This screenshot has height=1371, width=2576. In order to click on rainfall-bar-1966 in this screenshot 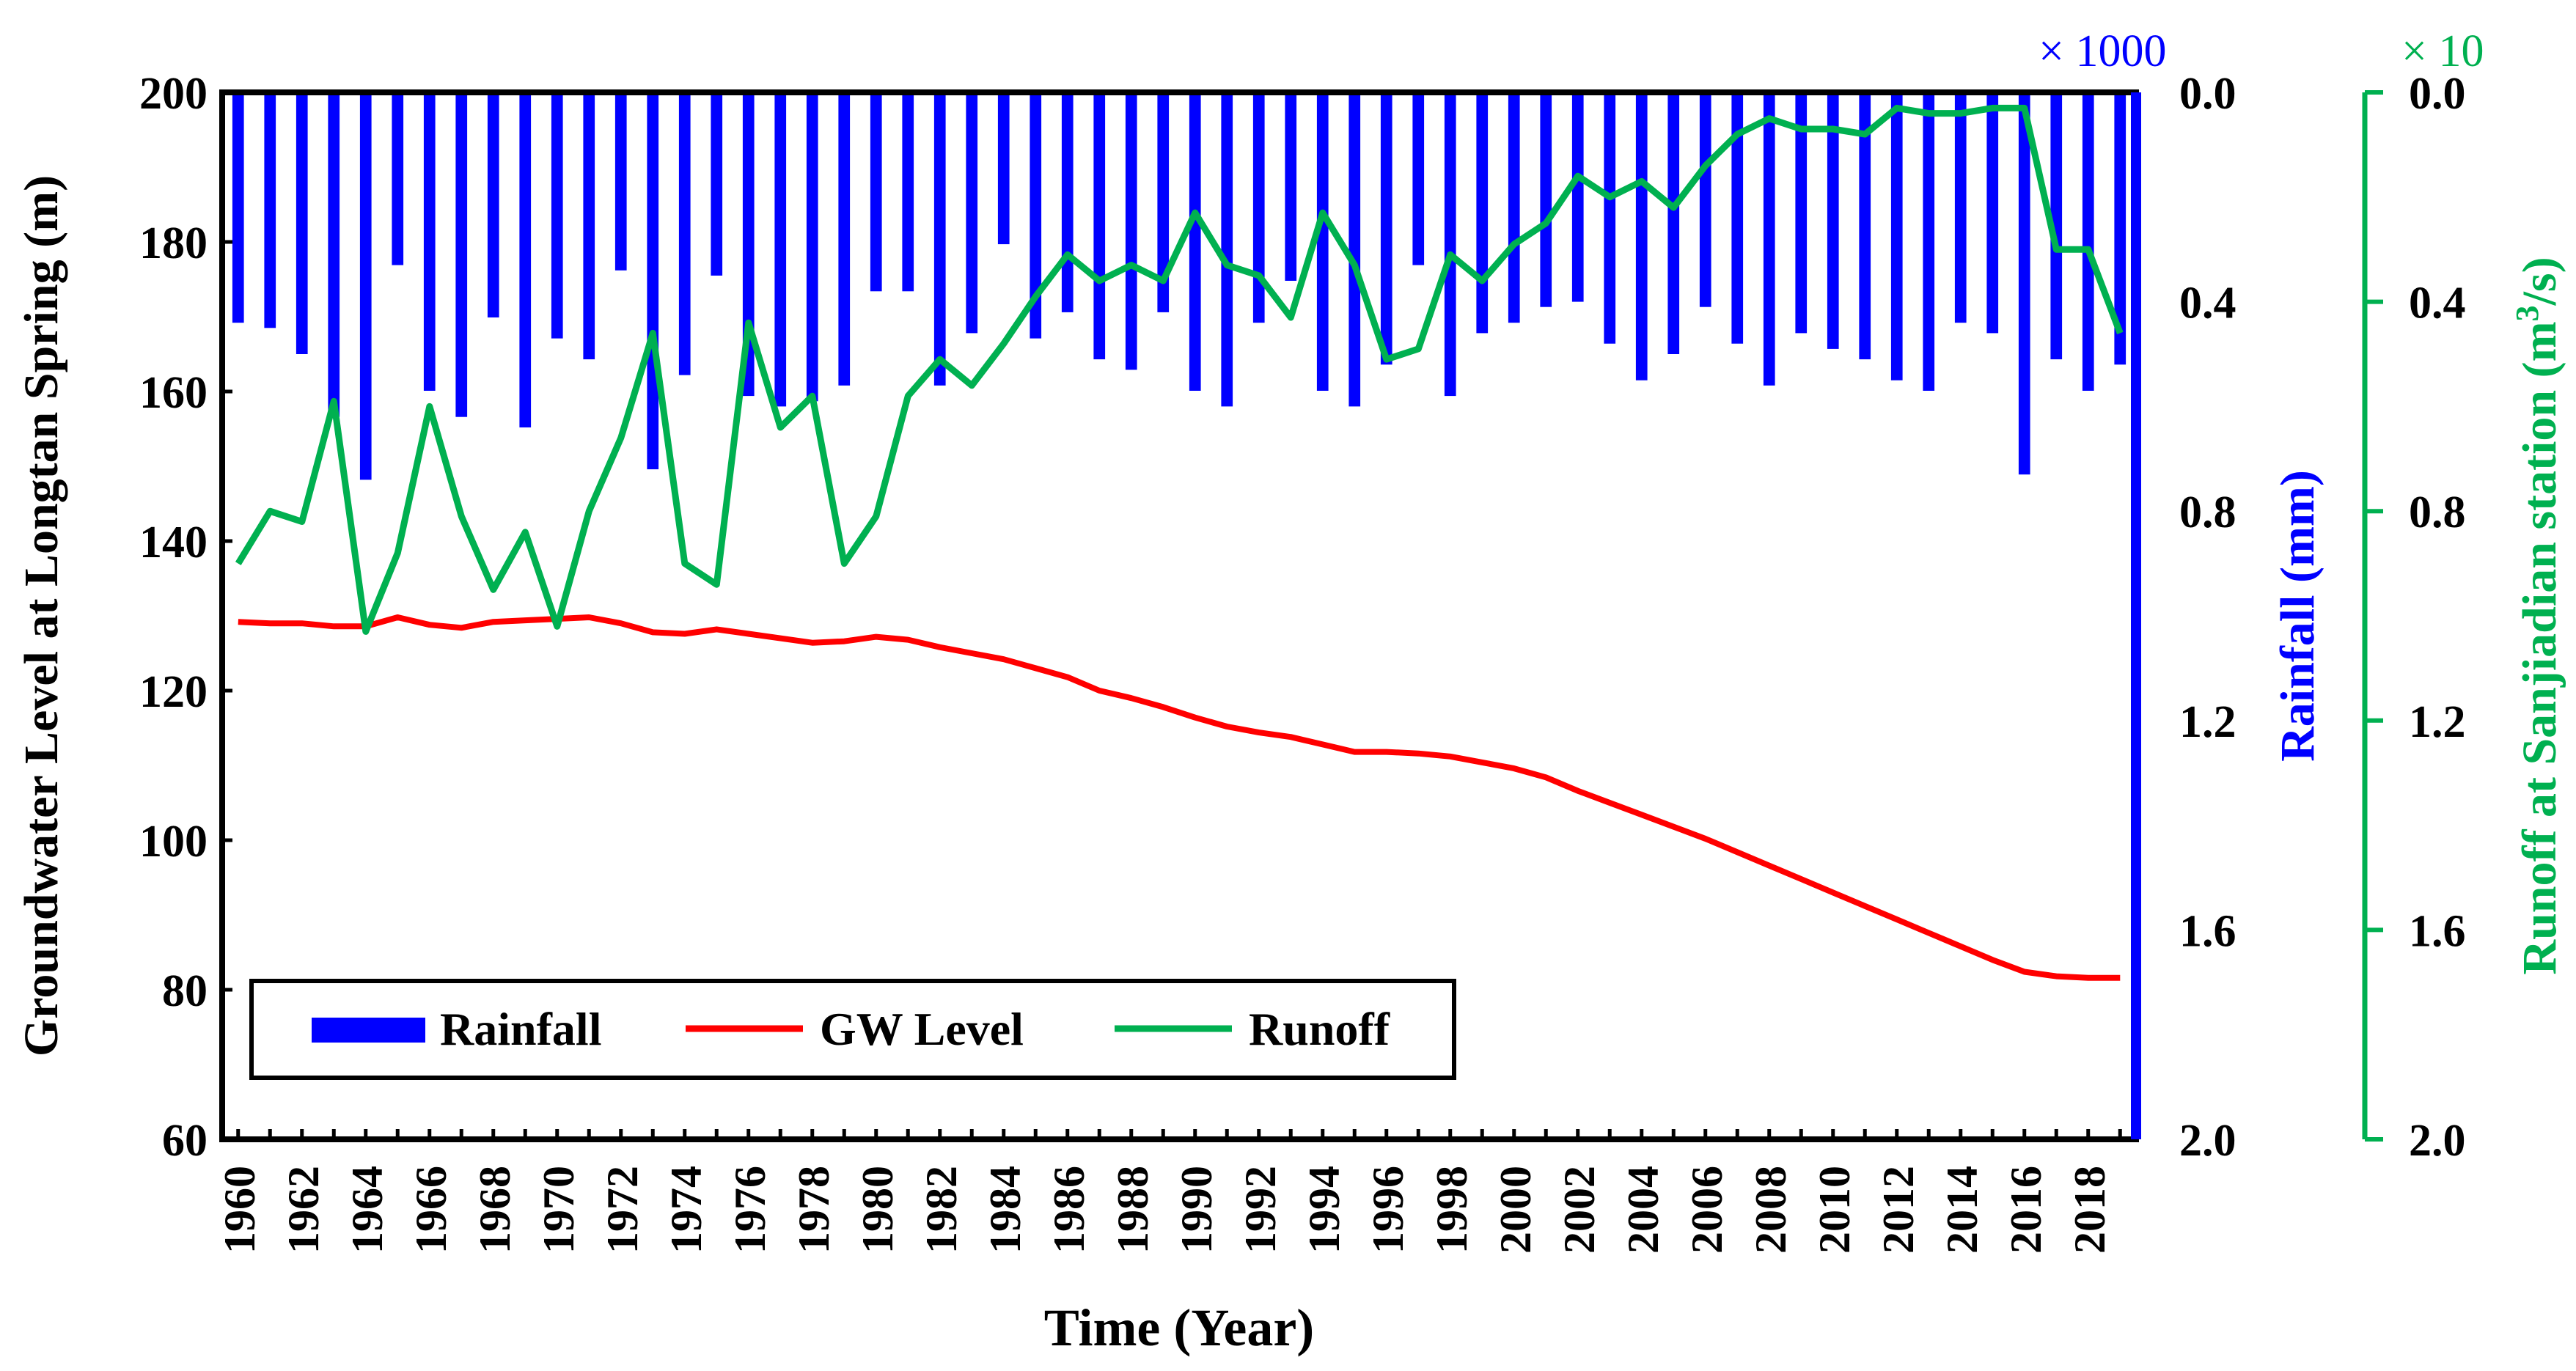, I will do `click(430, 241)`.